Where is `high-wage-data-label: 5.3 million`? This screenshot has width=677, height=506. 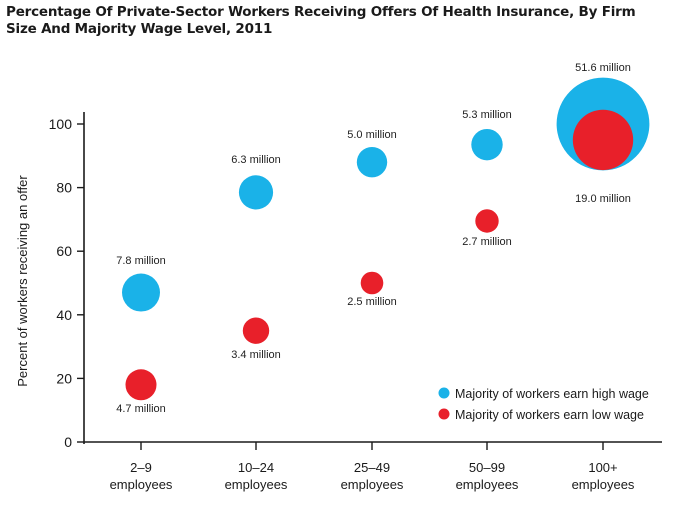
high-wage-data-label: 5.3 million is located at coordinates (487, 115).